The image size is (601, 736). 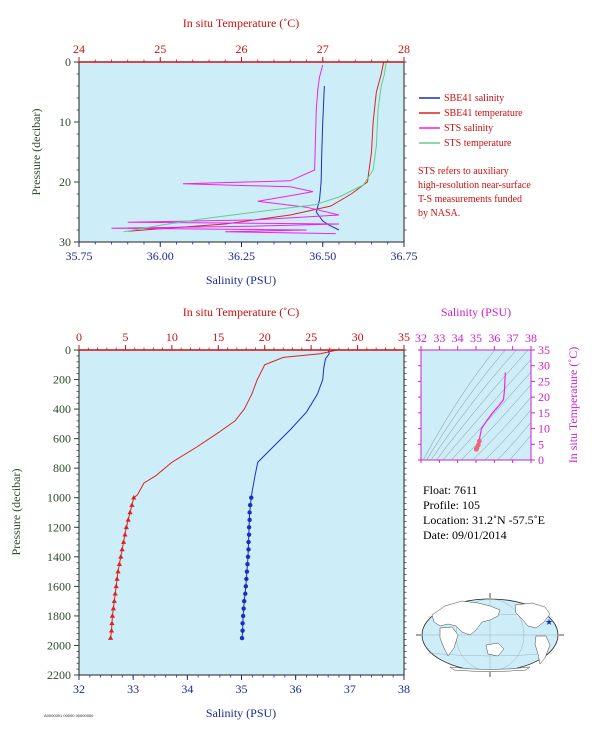 What do you see at coordinates (544, 381) in the screenshot?
I see `ts-temp-tick-label-5: 25` at bounding box center [544, 381].